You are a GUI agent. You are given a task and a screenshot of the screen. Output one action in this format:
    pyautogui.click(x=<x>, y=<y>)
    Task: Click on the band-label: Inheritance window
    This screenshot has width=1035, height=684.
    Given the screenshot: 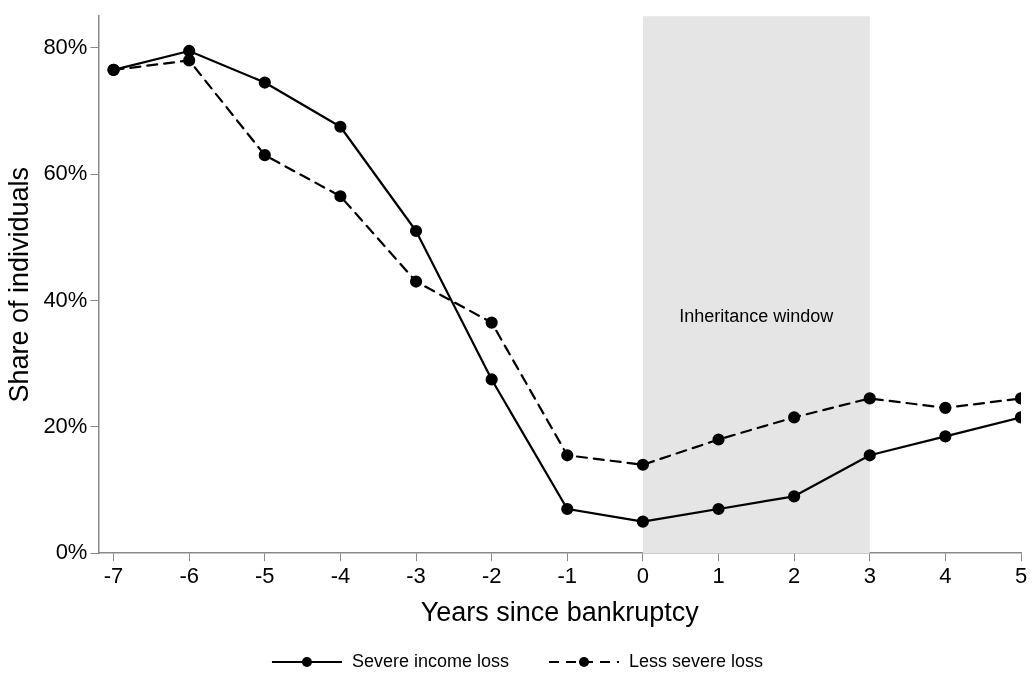 What is the action you would take?
    pyautogui.click(x=757, y=315)
    